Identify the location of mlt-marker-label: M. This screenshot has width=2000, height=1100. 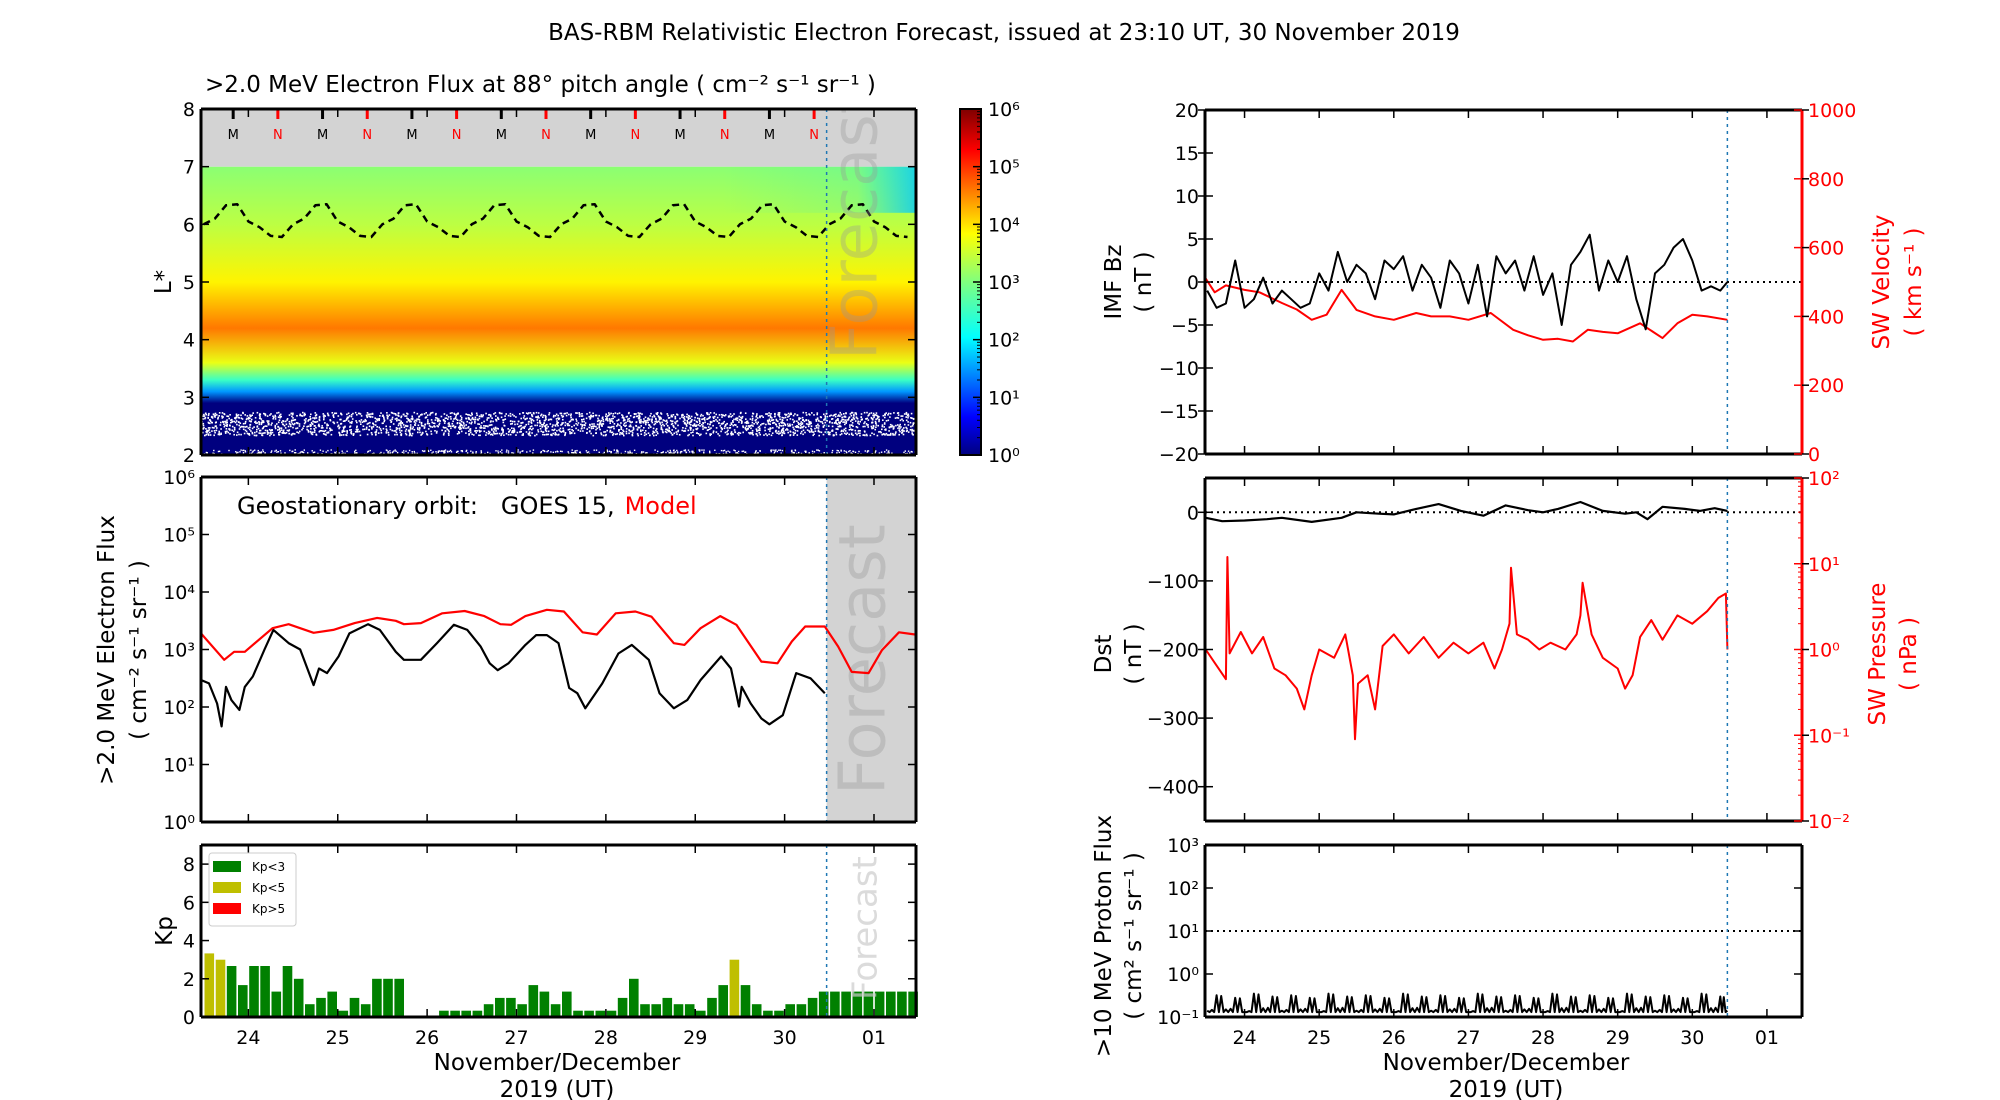
(679, 135).